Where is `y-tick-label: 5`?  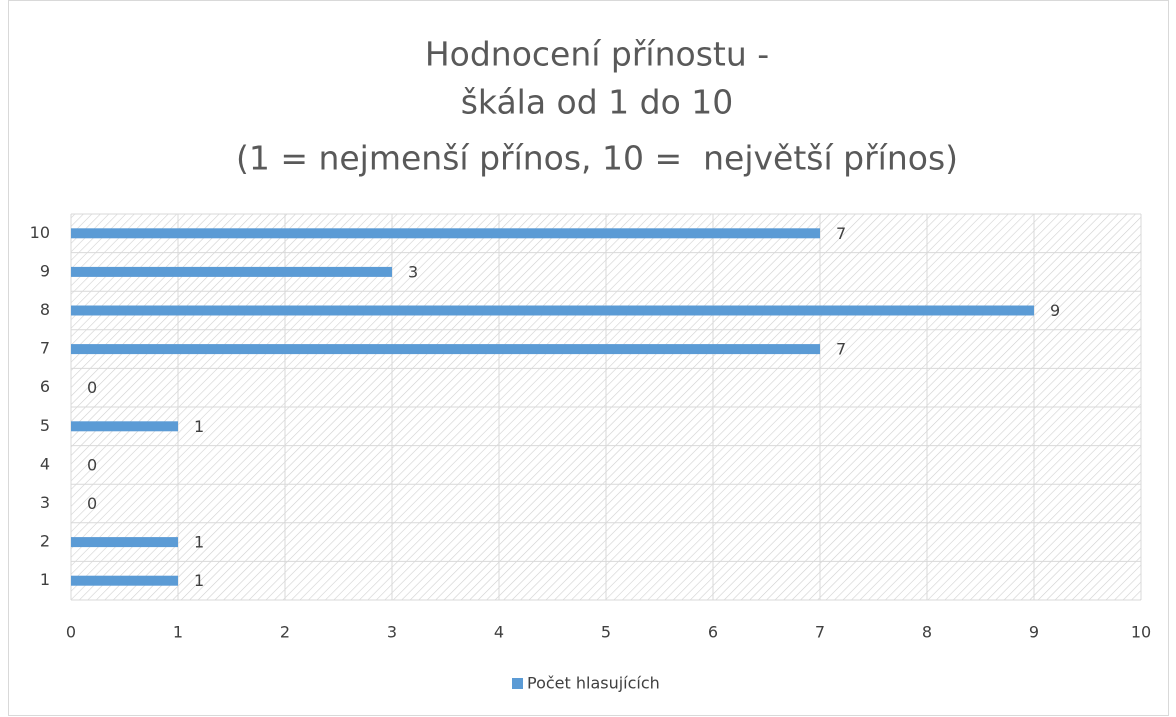
y-tick-label: 5 is located at coordinates (45, 425).